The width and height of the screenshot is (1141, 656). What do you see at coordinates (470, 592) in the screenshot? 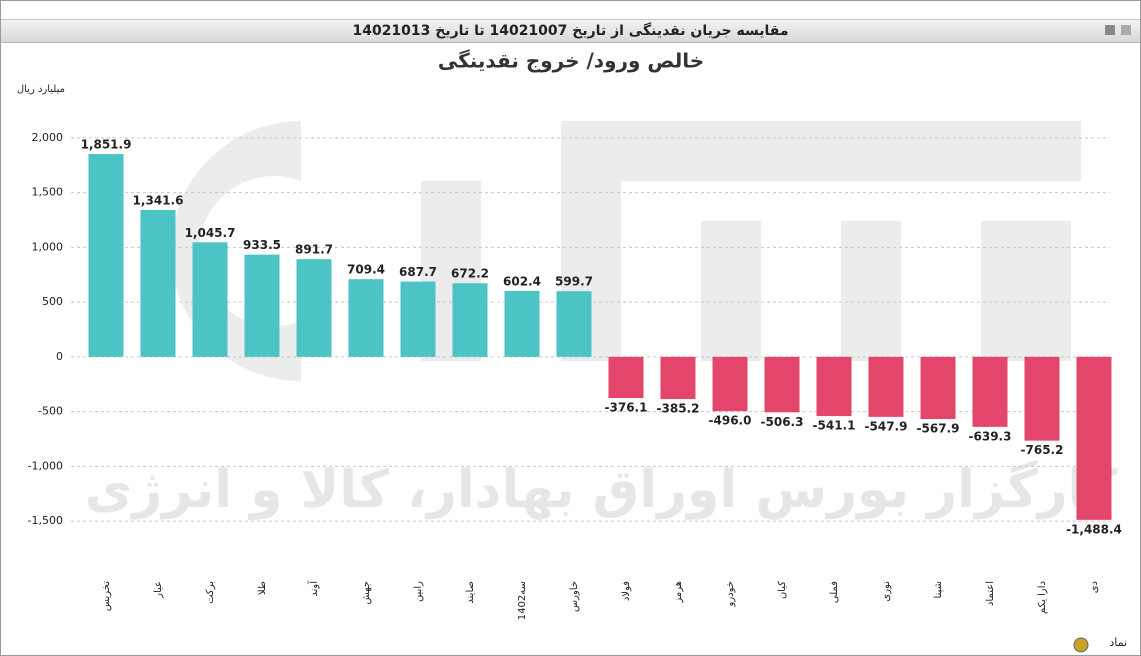
I see `x-tick-label: صایند` at bounding box center [470, 592].